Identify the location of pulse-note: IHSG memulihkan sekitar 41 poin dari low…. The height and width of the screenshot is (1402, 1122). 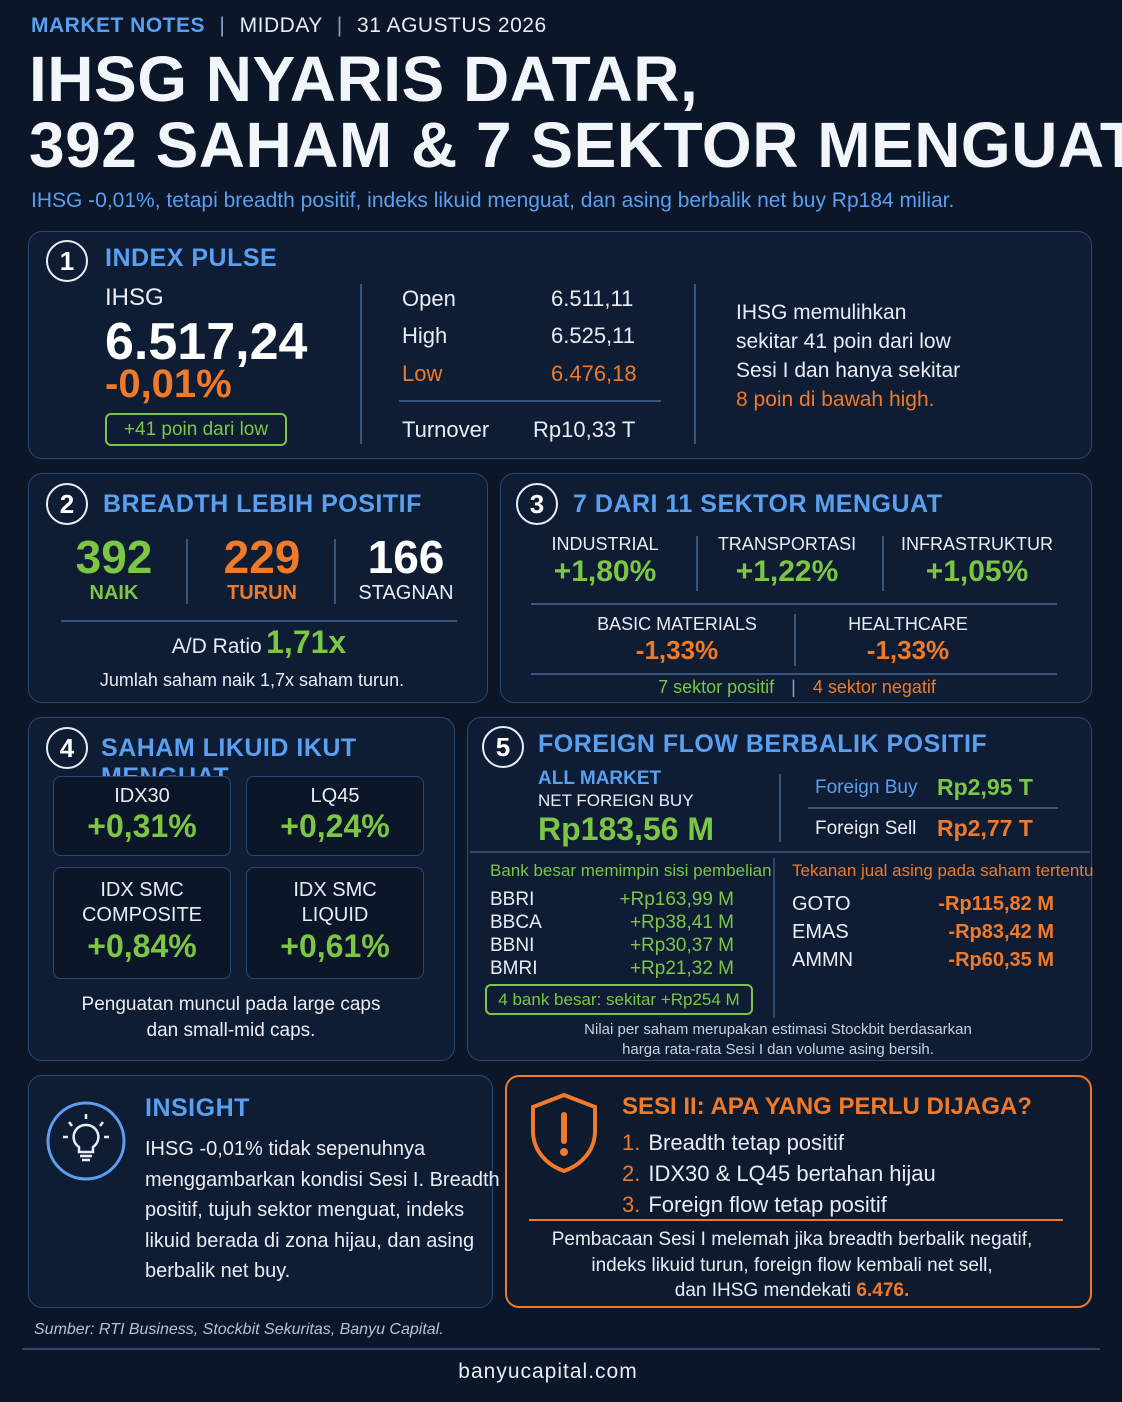
(848, 356).